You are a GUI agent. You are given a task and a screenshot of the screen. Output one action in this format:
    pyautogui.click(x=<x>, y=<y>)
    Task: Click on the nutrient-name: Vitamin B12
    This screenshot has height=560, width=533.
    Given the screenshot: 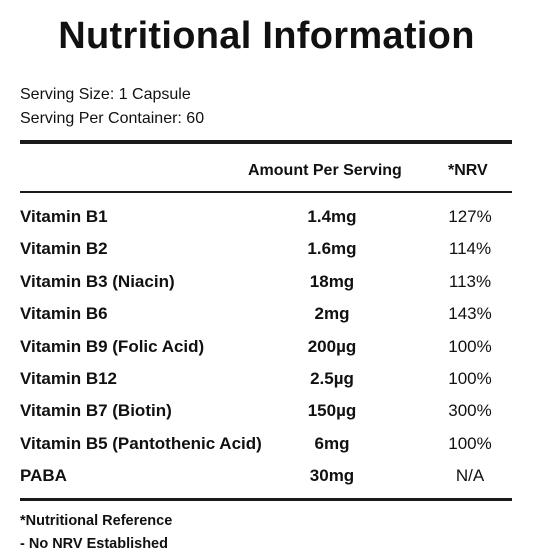 What is the action you would take?
    pyautogui.click(x=69, y=378)
    